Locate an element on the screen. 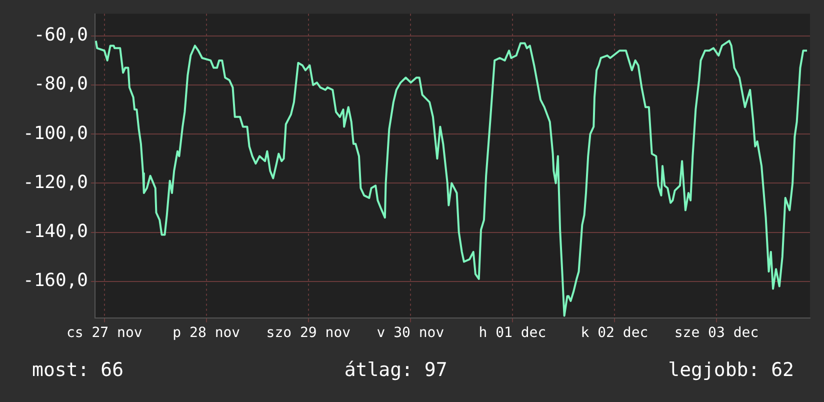 This screenshot has height=402, width=824. y-tick-label: -160,0 is located at coordinates (55, 281).